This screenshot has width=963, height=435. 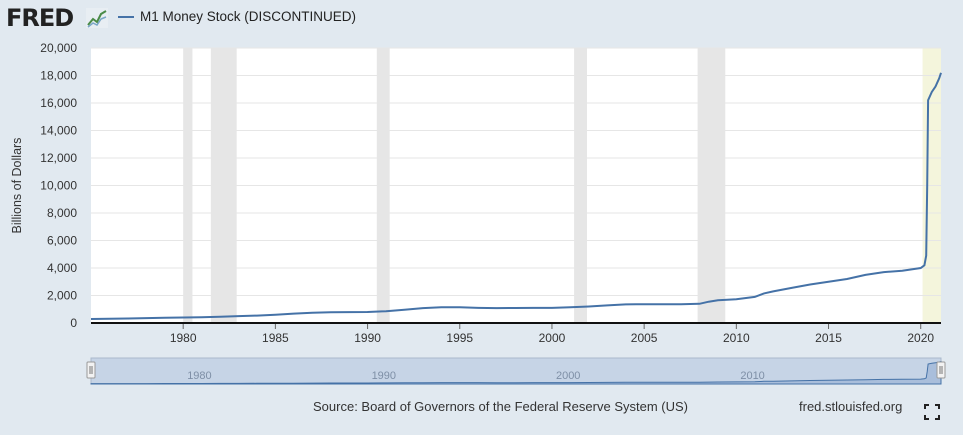 What do you see at coordinates (183, 338) in the screenshot?
I see `x-tick-label: 1980` at bounding box center [183, 338].